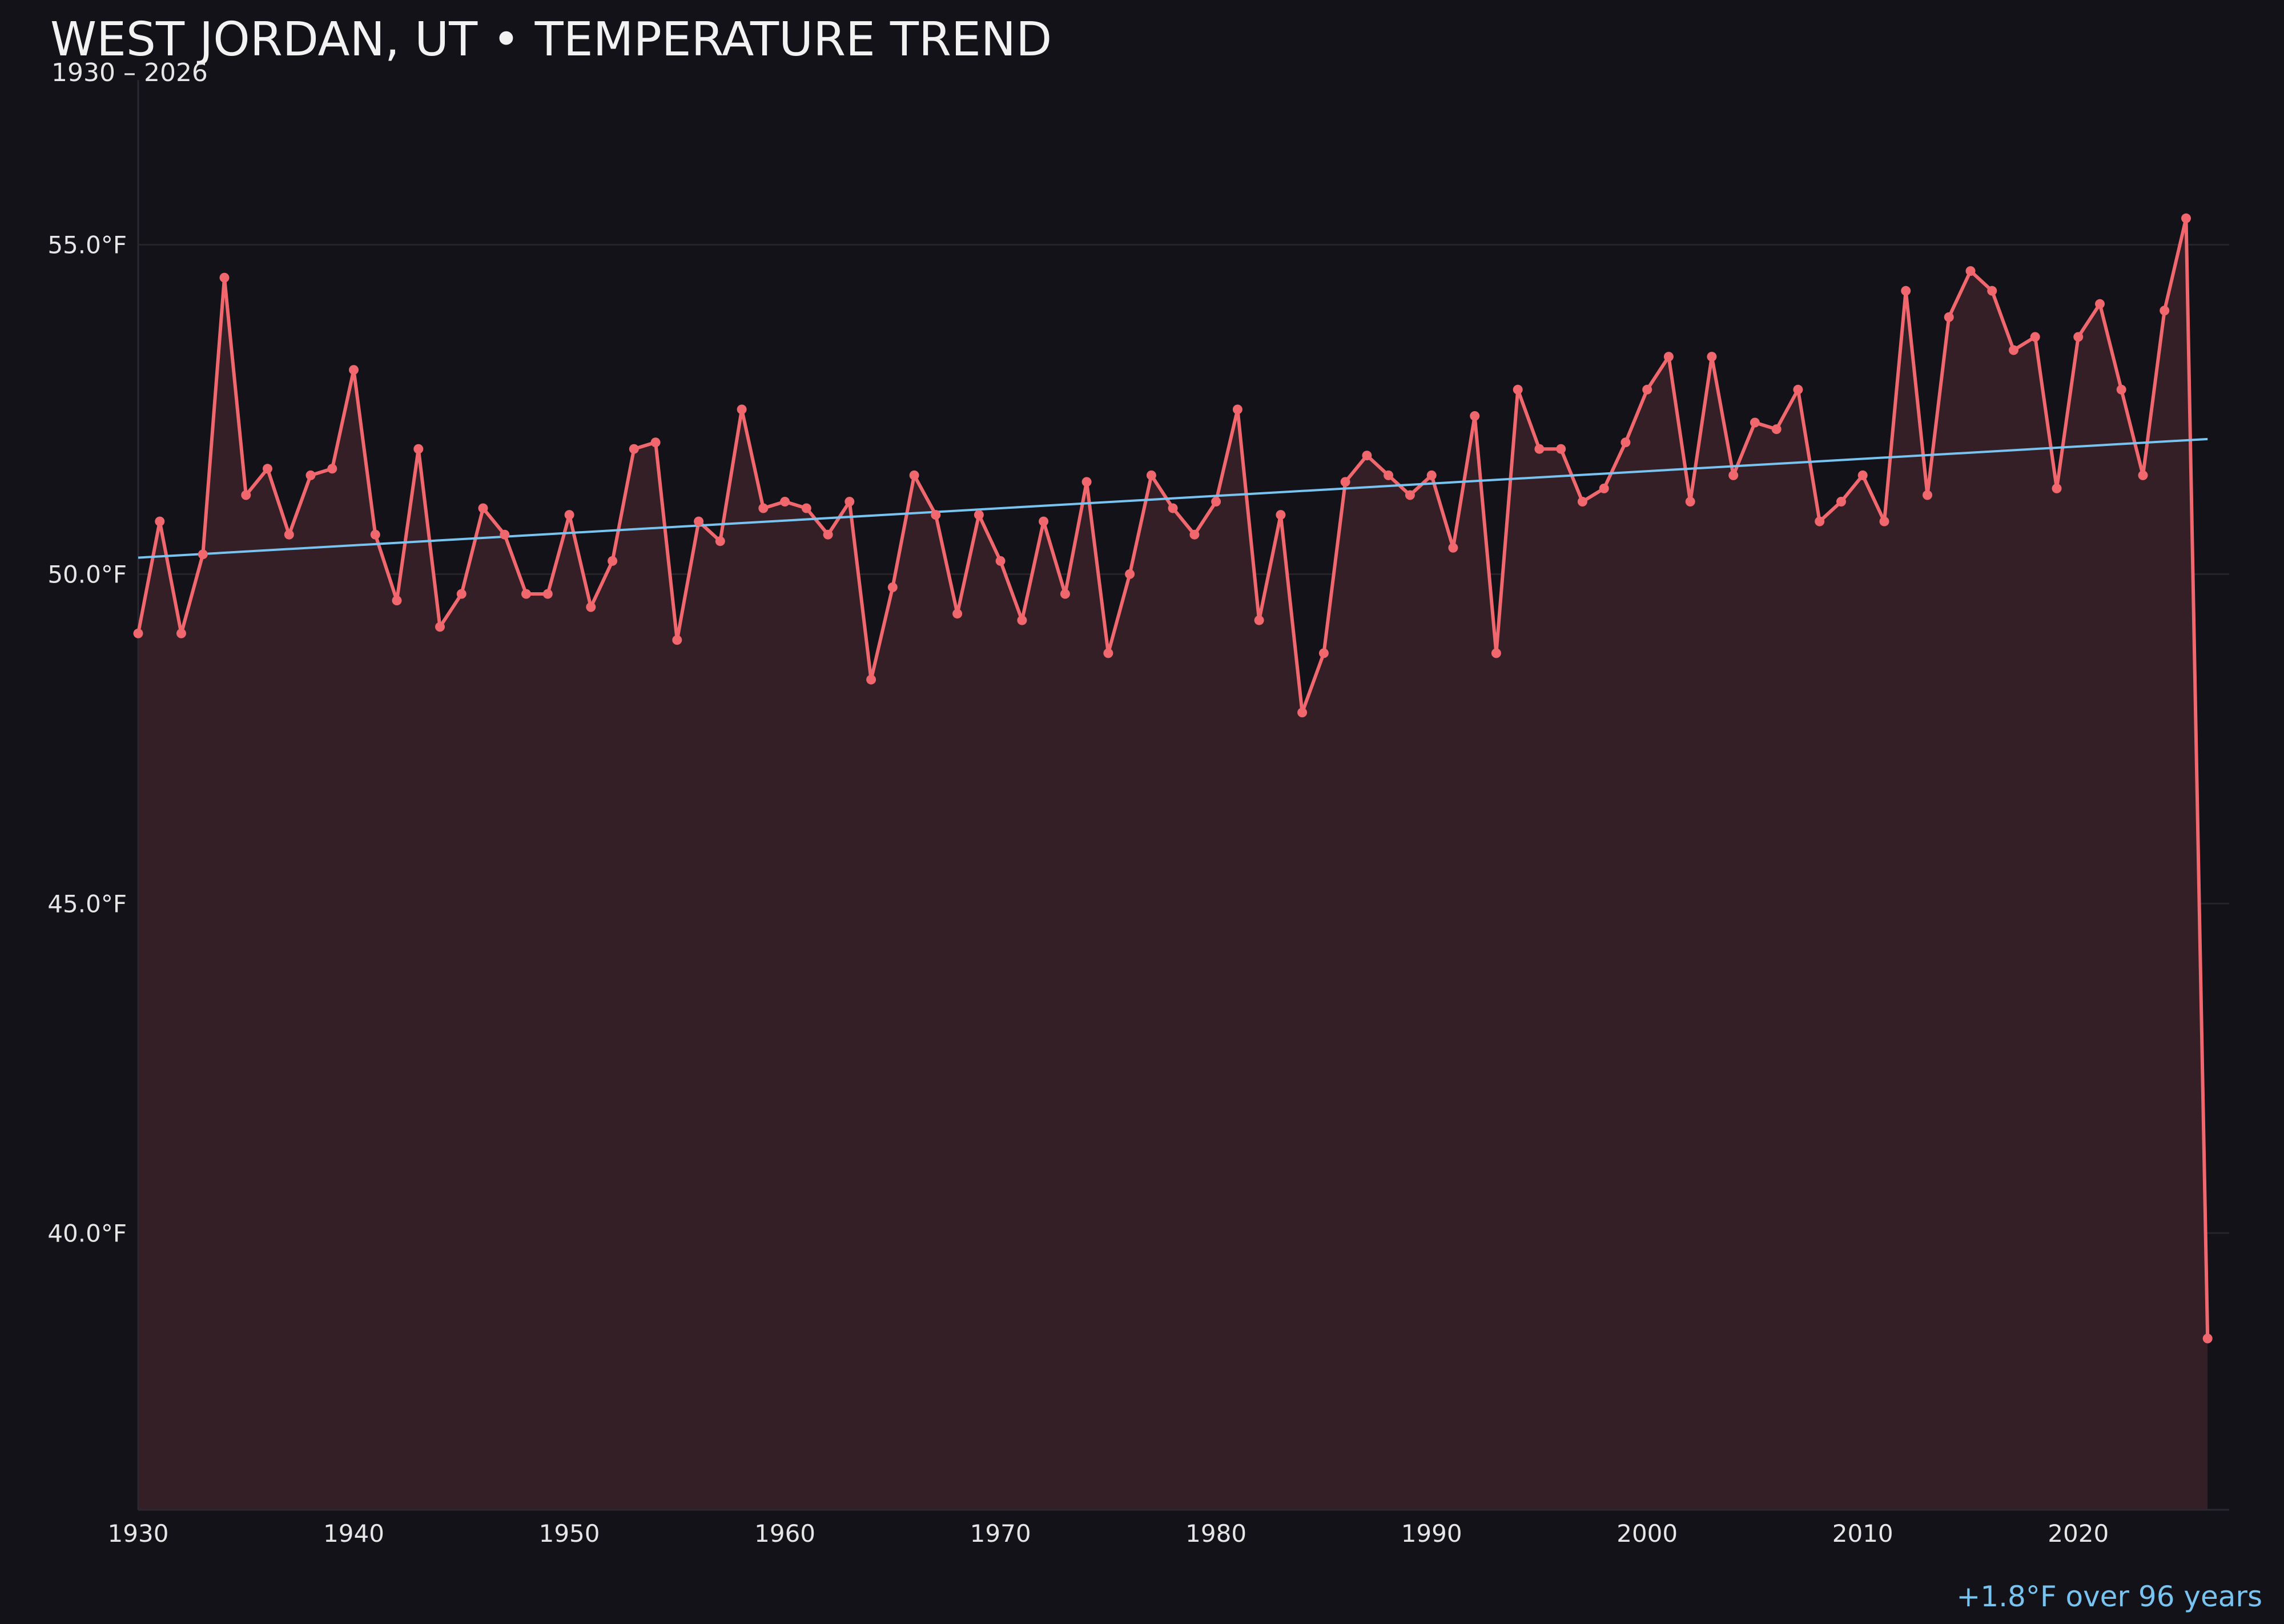 This screenshot has height=1624, width=2284. I want to click on chart-subtitle: 1930 – 2026, so click(129, 72).